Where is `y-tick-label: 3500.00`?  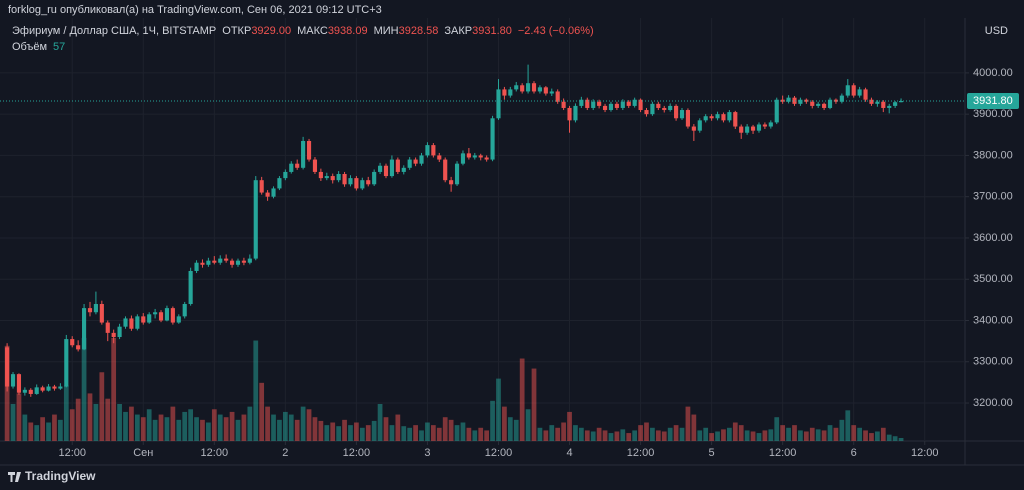 y-tick-label: 3500.00 is located at coordinates (993, 279).